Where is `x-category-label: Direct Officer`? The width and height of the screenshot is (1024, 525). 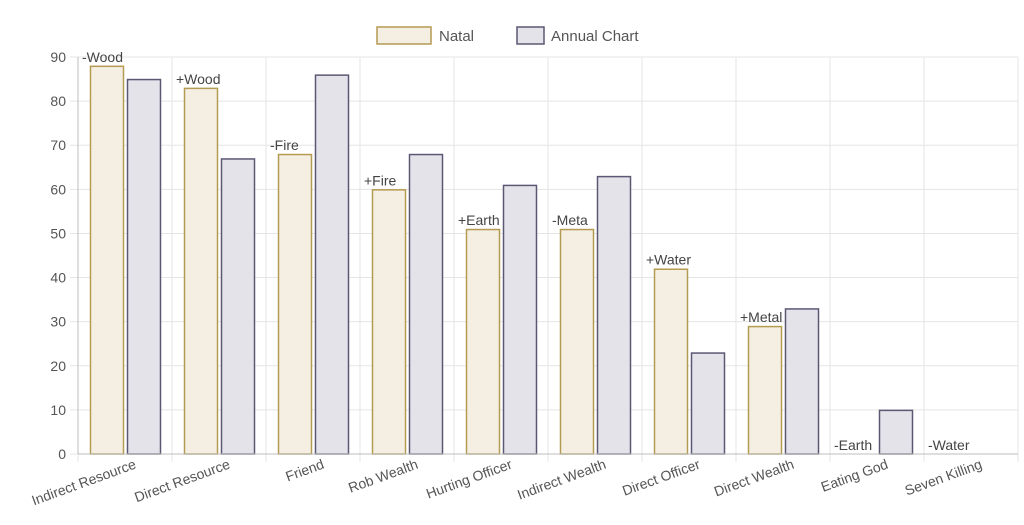 x-category-label: Direct Officer is located at coordinates (661, 477).